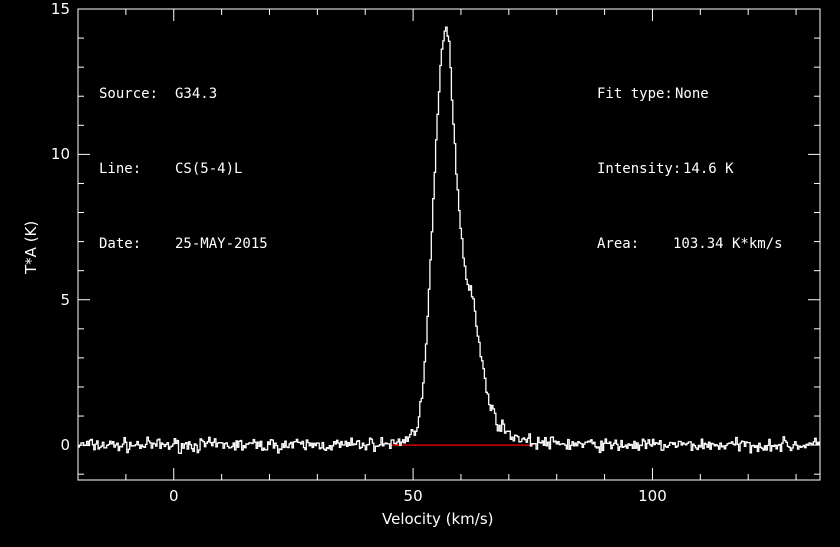  I want to click on area-label: Area:, so click(618, 244).